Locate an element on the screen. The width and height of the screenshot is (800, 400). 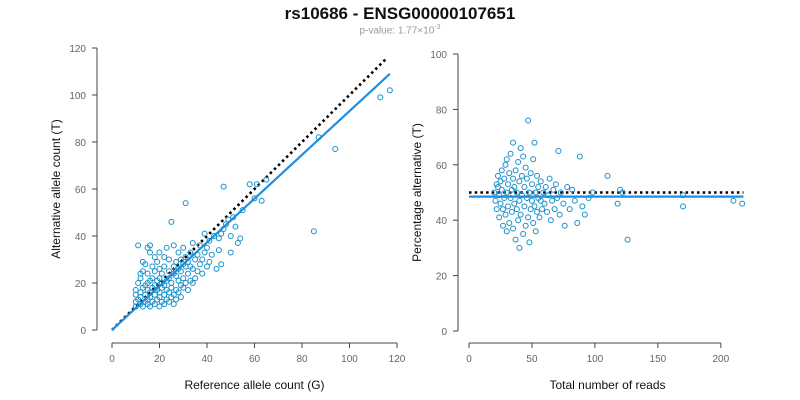
left-y-tick-label: 40 is located at coordinates (81, 237).